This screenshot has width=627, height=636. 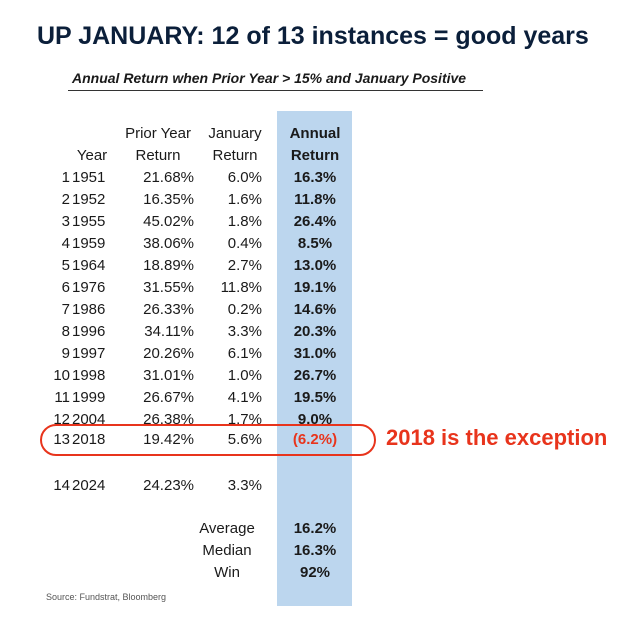 What do you see at coordinates (65, 221) in the screenshot?
I see `row-index: 3` at bounding box center [65, 221].